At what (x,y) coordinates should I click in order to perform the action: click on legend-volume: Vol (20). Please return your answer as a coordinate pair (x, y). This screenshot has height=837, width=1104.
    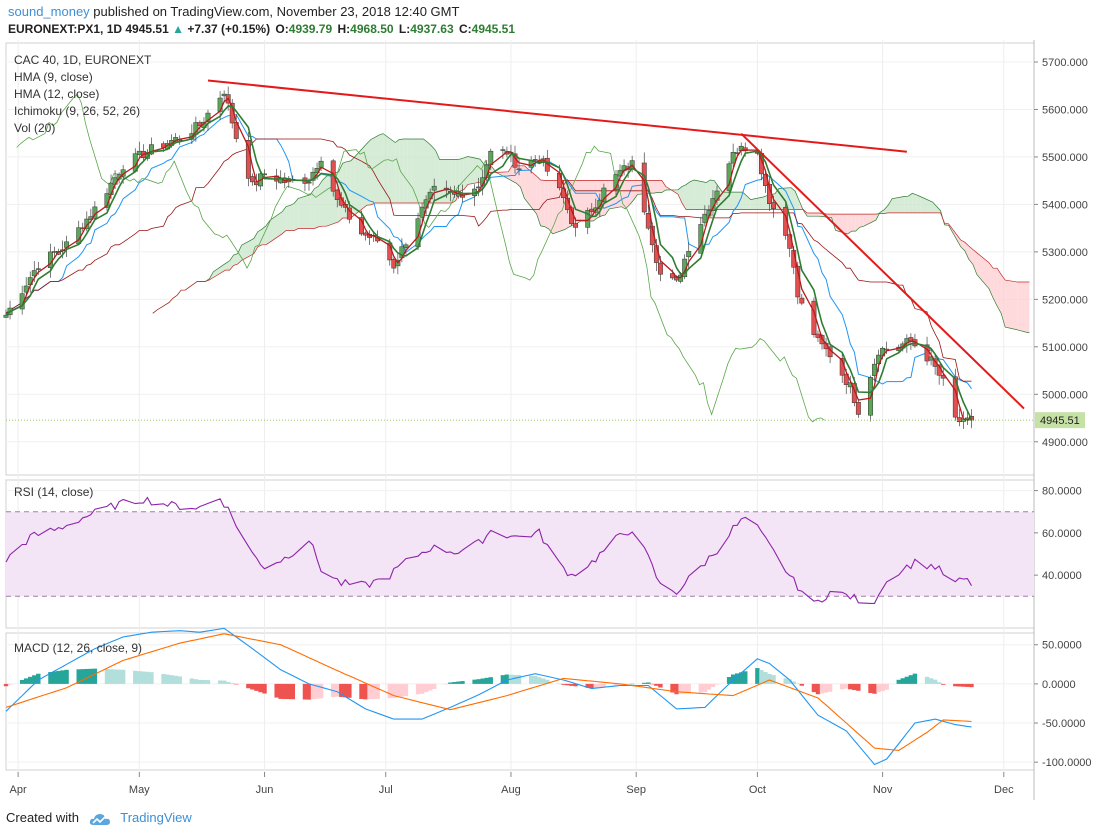
    Looking at the image, I should click on (35, 128).